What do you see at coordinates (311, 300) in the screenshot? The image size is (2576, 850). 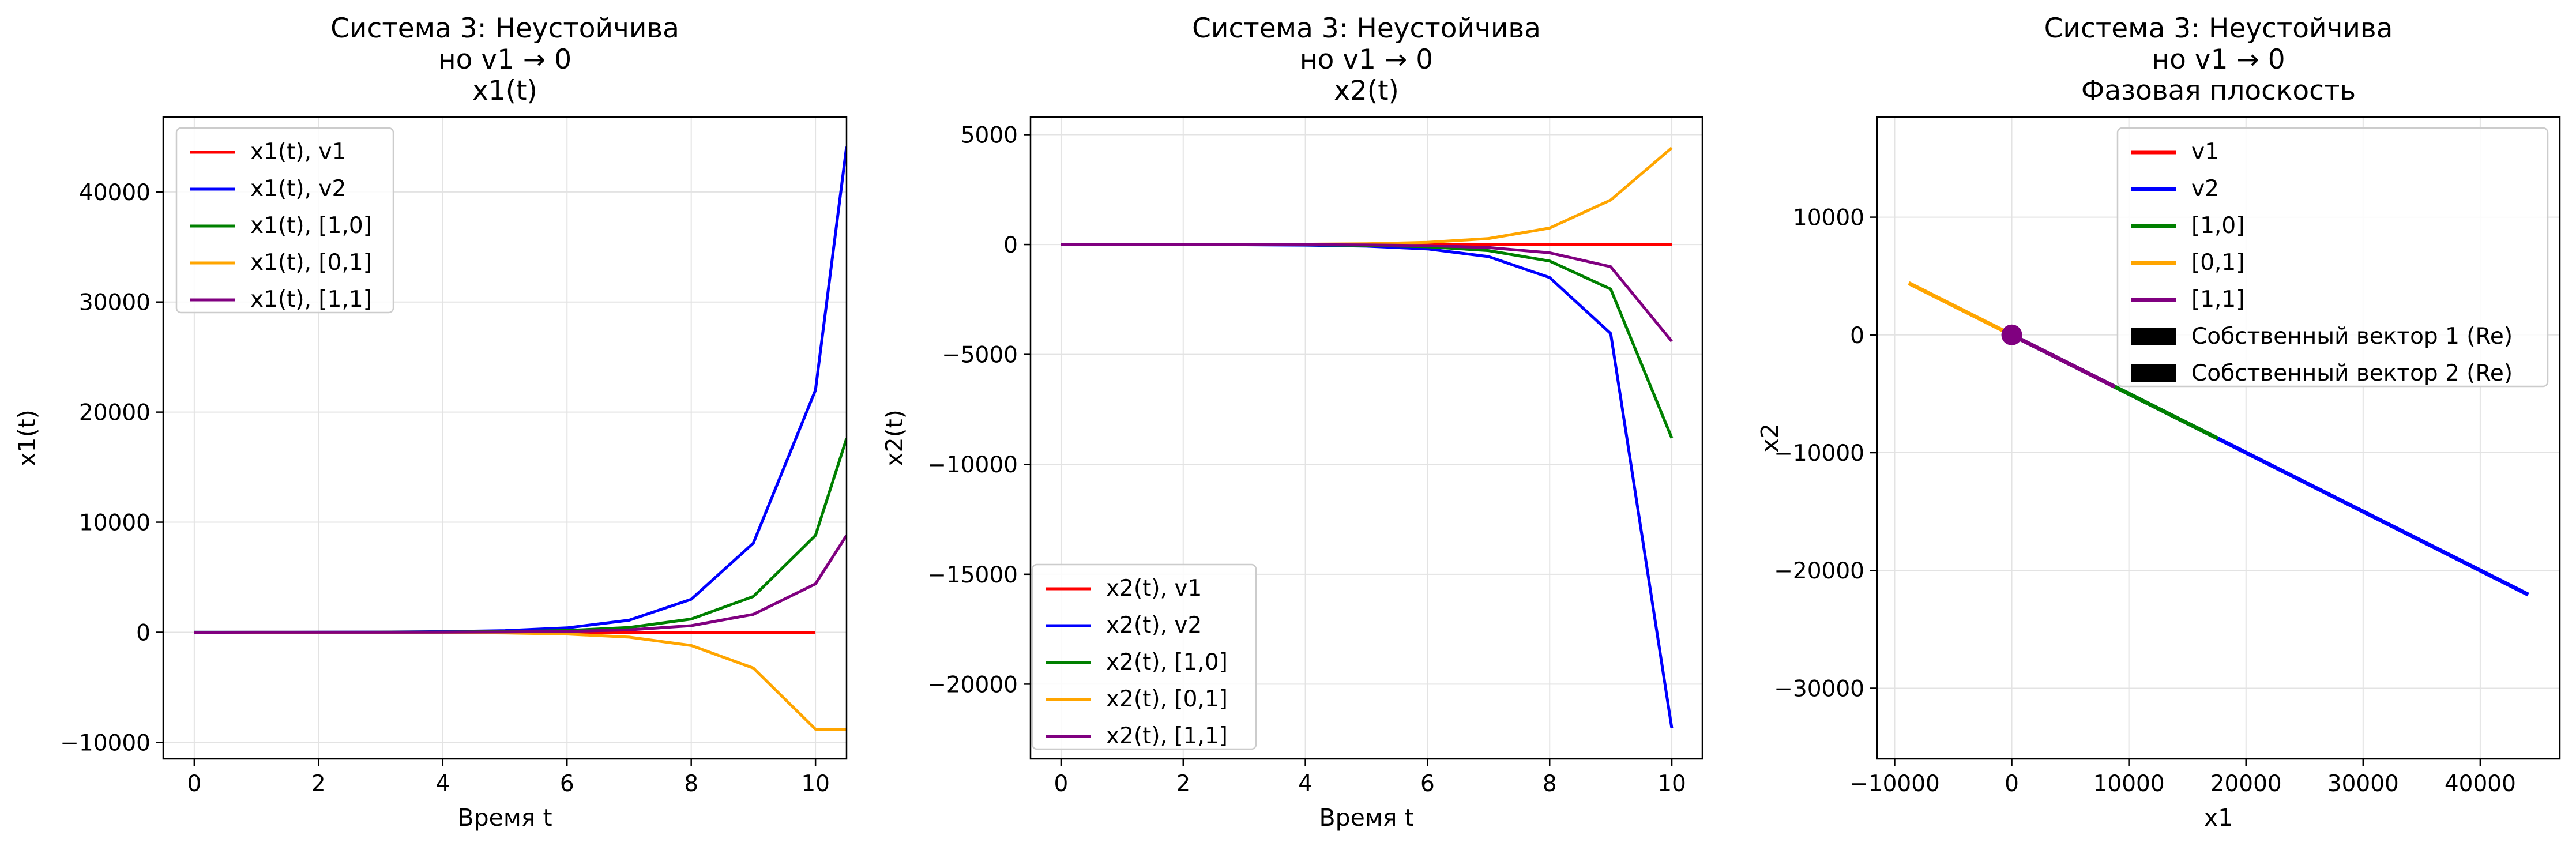 I see `legend-label: x1(t), [1,1]` at bounding box center [311, 300].